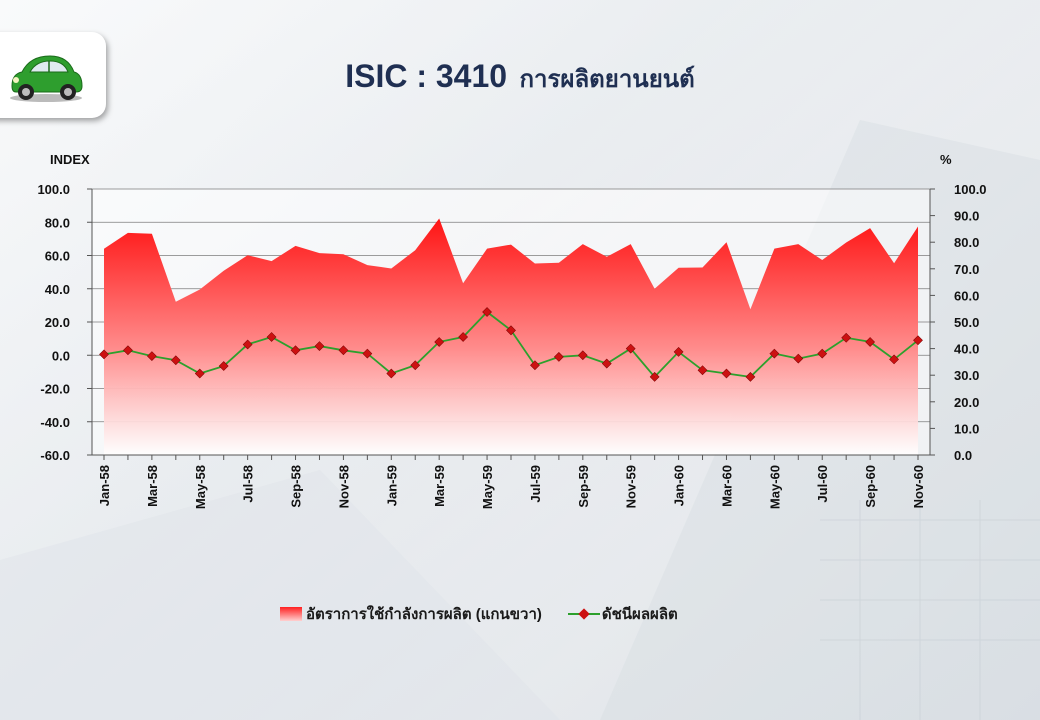  I want to click on right-tick-label: 60.0, so click(966, 295).